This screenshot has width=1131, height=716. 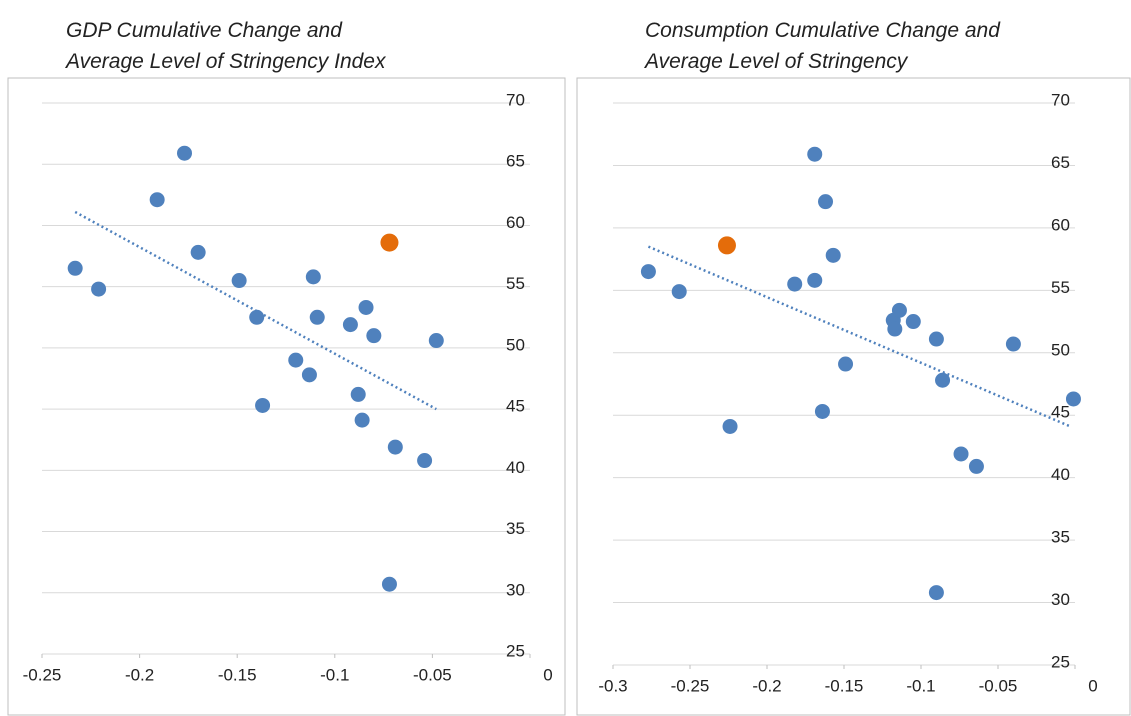 I want to click on chart-title: Consumption Cumulative Change and, so click(x=823, y=30).